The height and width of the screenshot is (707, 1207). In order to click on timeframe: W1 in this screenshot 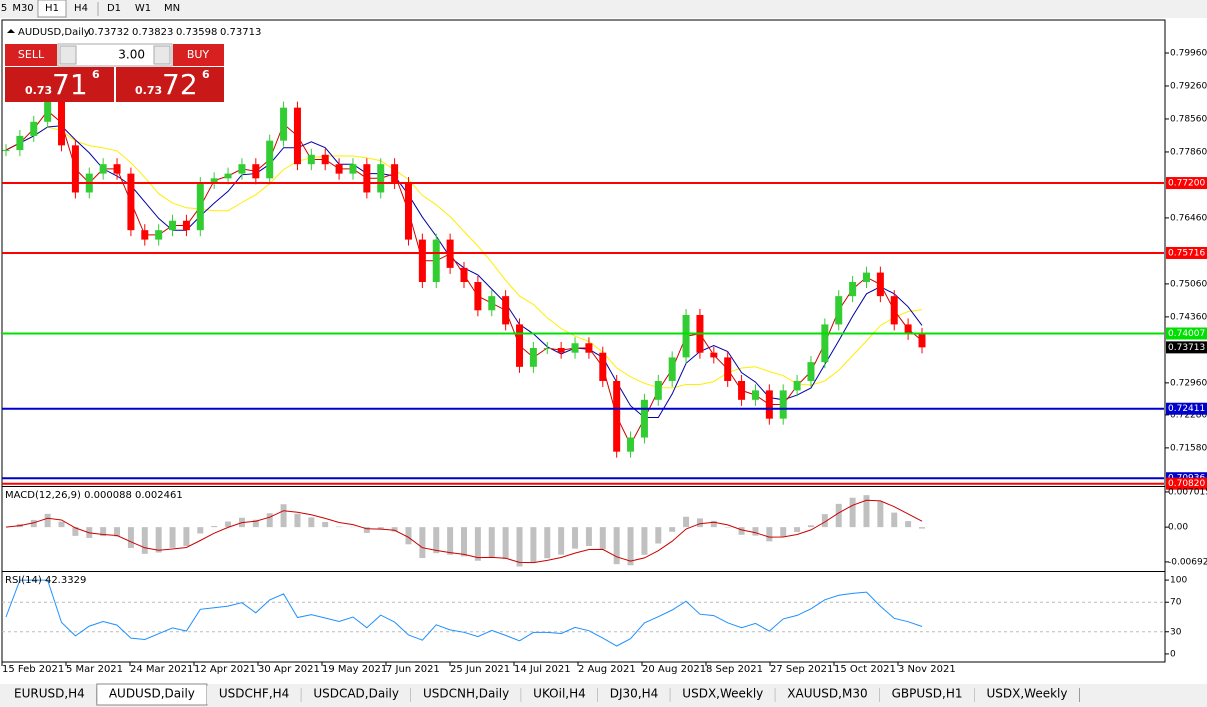, I will do `click(143, 8)`.